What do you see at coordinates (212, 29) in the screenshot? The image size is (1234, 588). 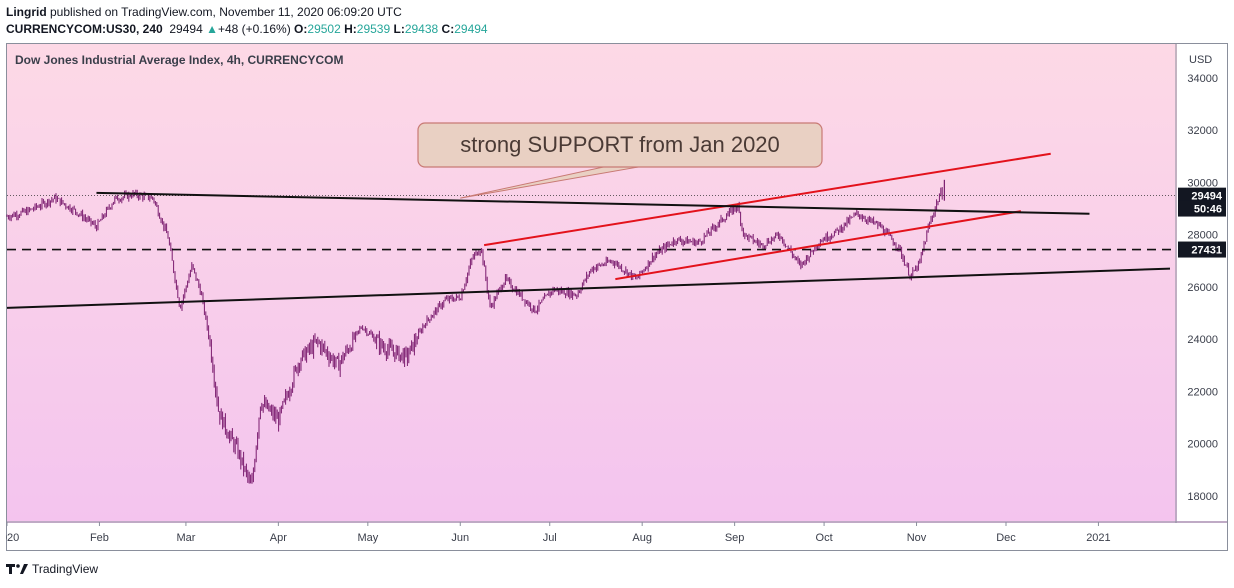 I see `change-arrow-icon: ▲` at bounding box center [212, 29].